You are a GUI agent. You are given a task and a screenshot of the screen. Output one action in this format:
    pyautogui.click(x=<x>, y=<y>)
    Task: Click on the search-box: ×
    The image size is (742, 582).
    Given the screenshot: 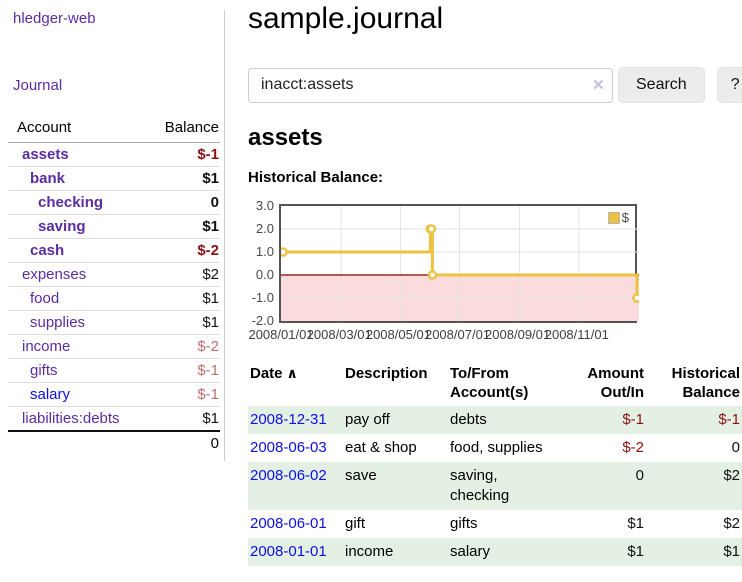 What is the action you would take?
    pyautogui.click(x=430, y=85)
    